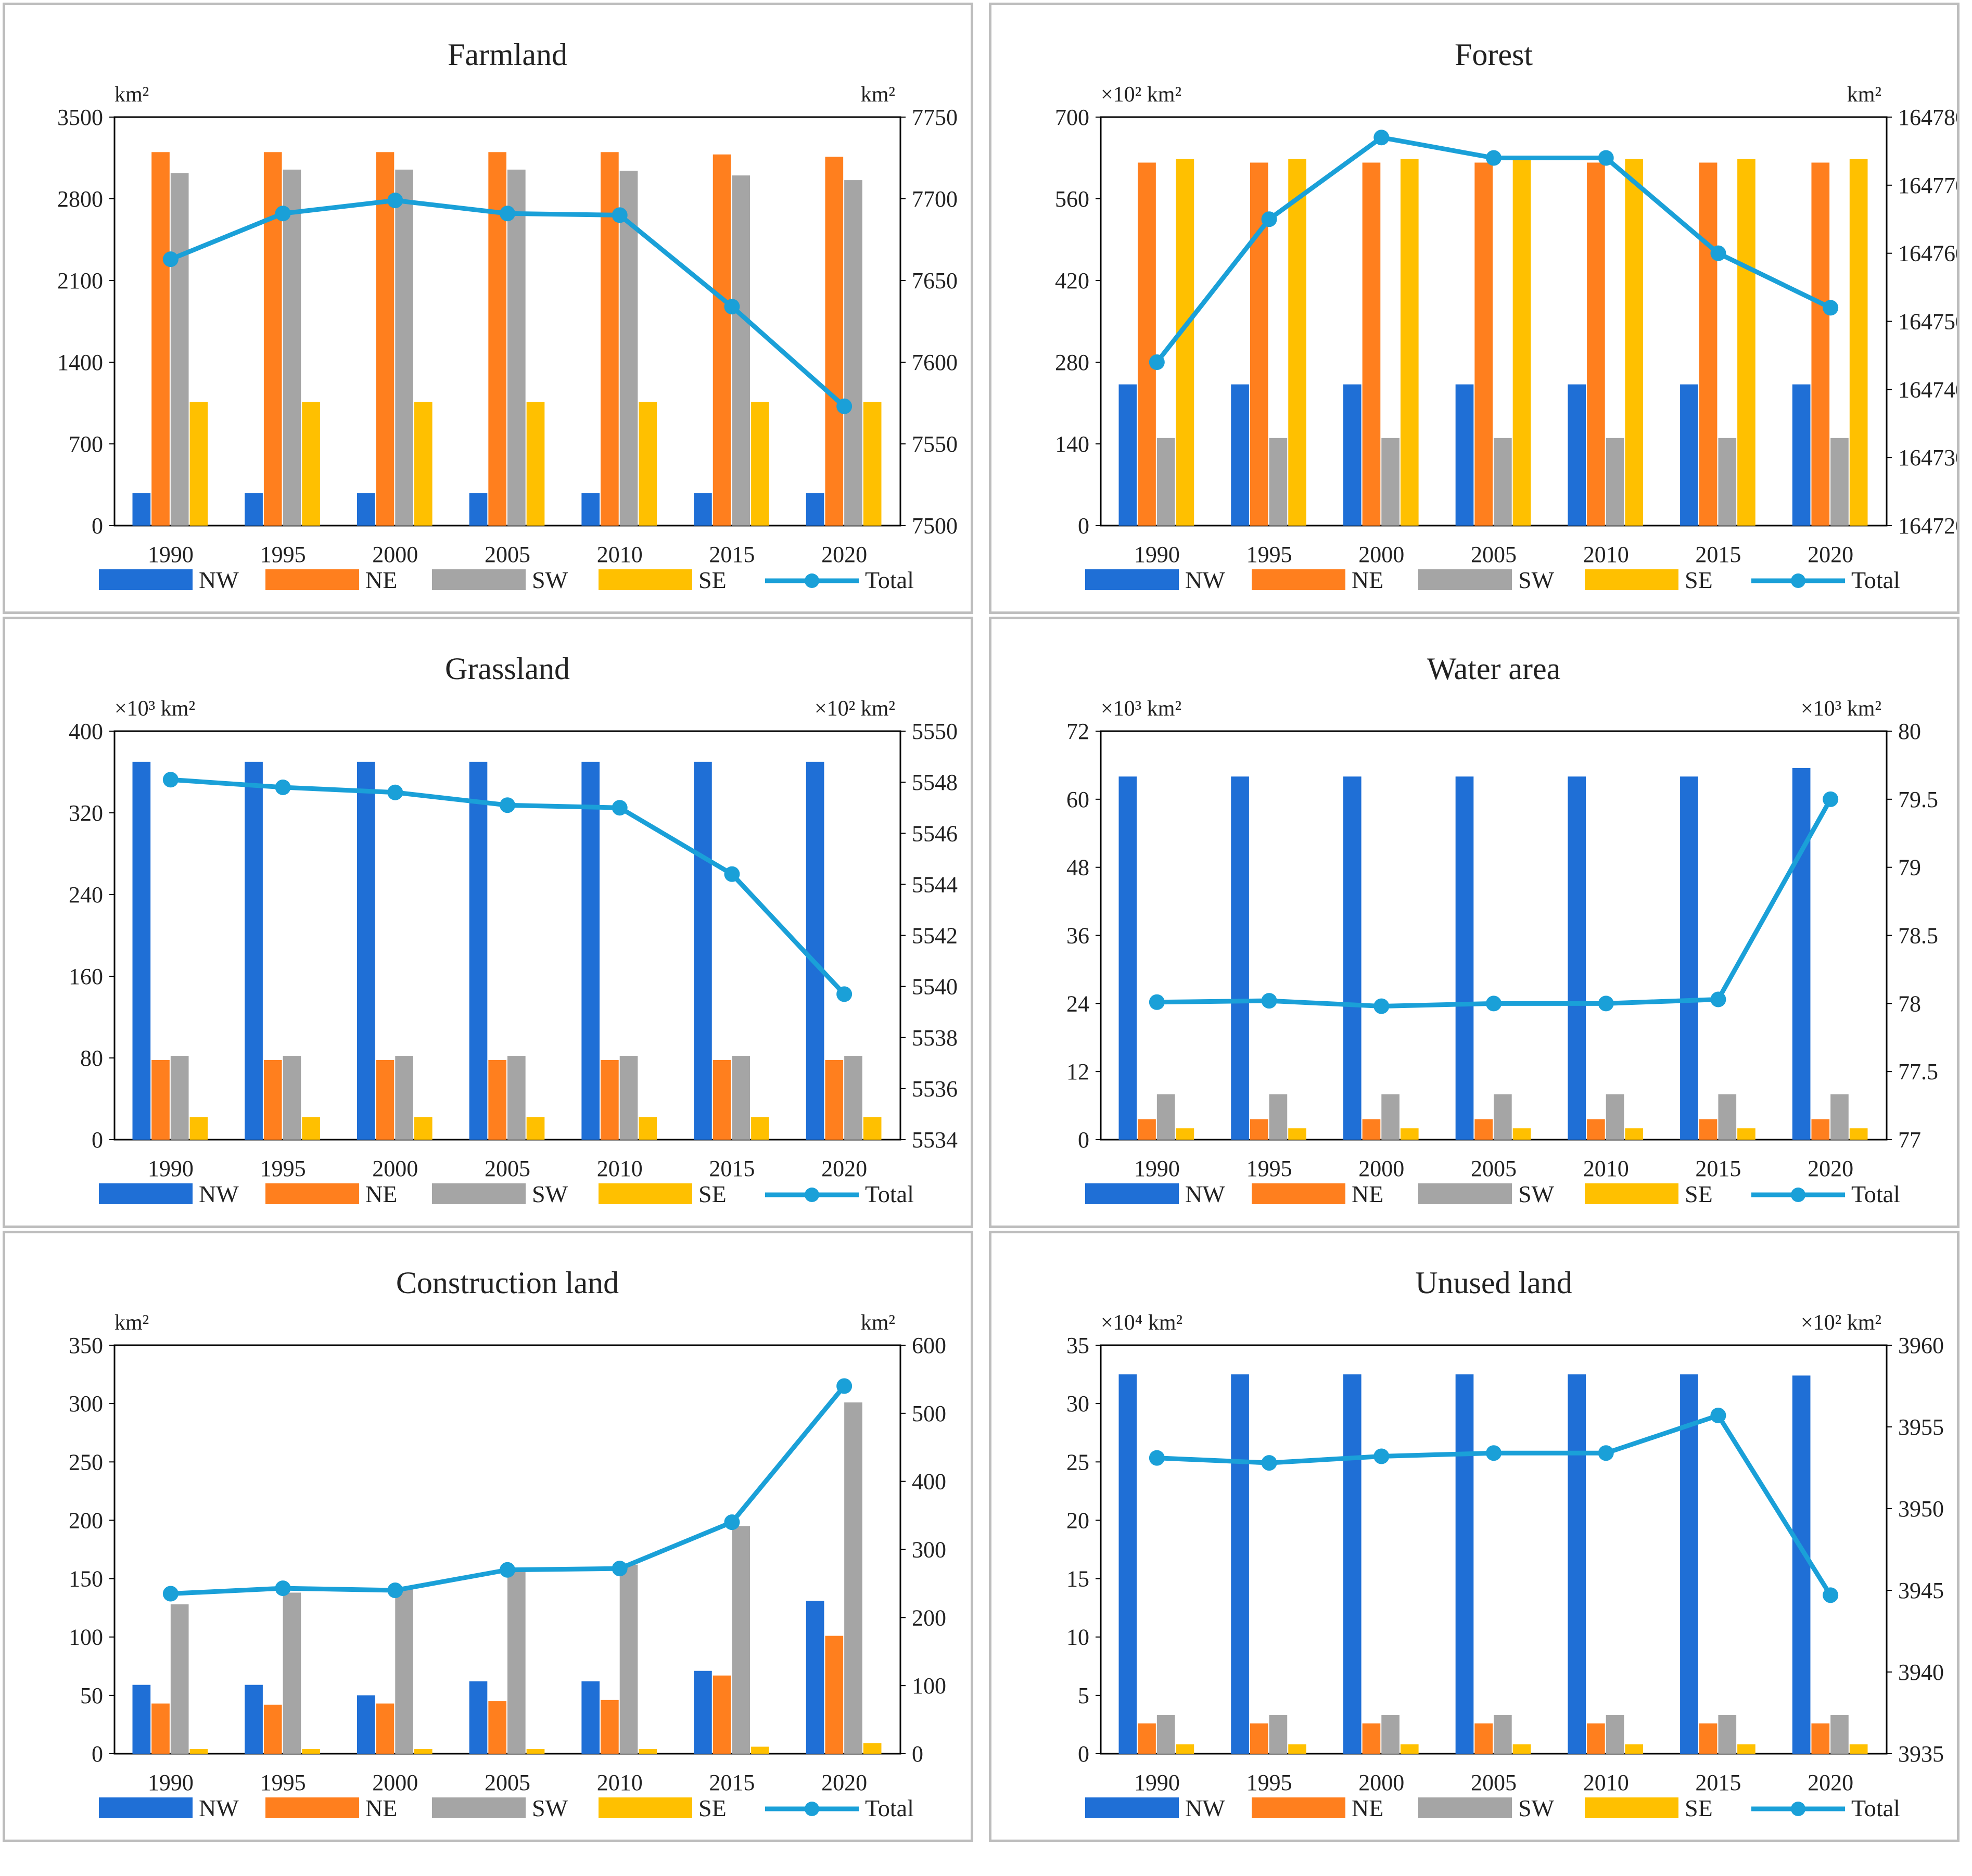 This screenshot has width=1972, height=1876. What do you see at coordinates (929, 1617) in the screenshot?
I see `right-tick-label: 200` at bounding box center [929, 1617].